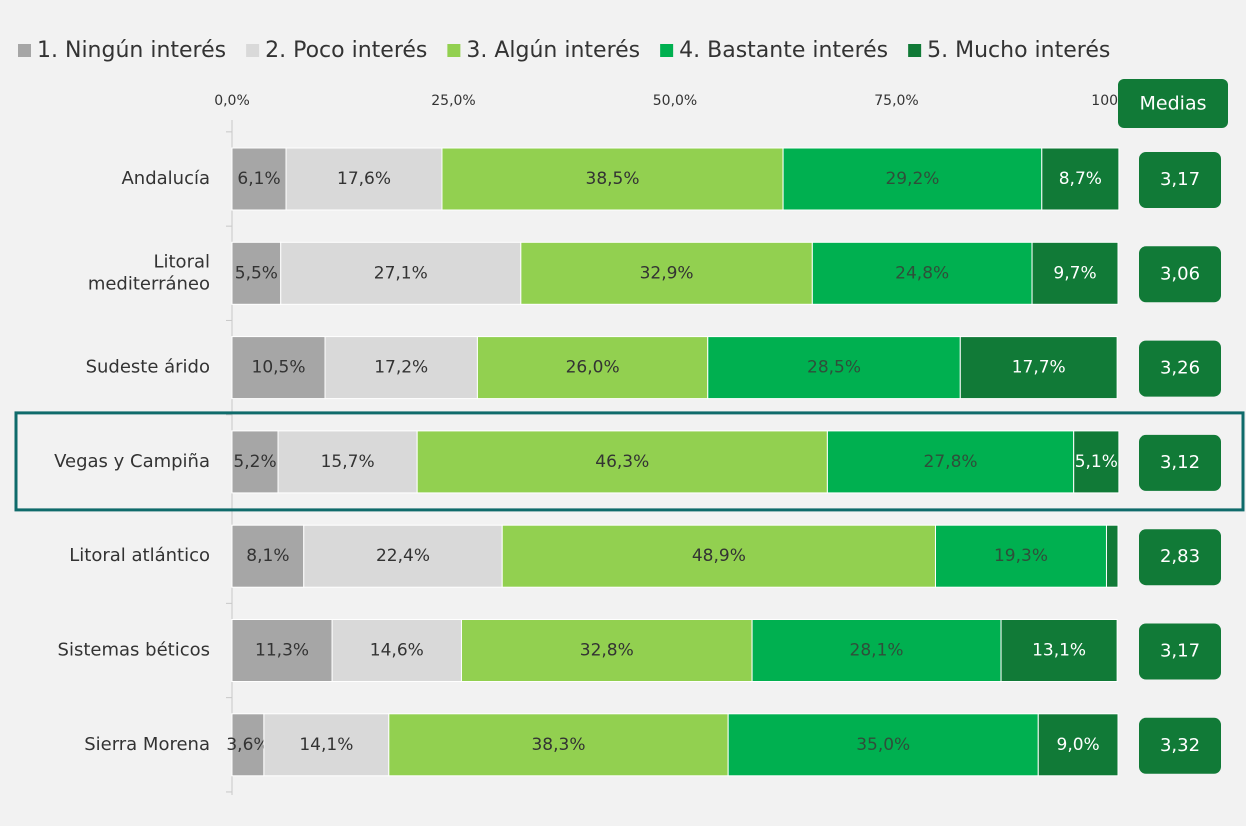  Describe the element at coordinates (165, 178) in the screenshot. I see `y-tick-label: Andalucía` at that location.